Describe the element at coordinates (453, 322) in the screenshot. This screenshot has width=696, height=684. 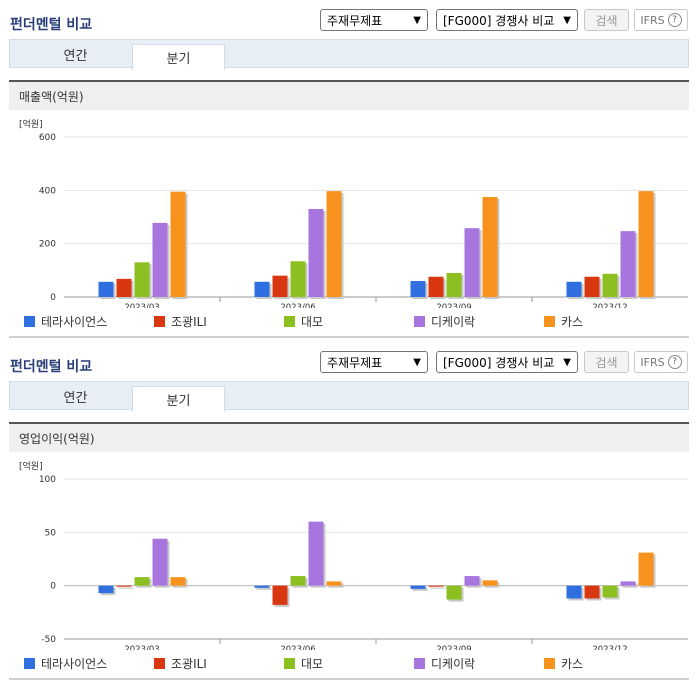
I see `legend-label: 디케이락` at that location.